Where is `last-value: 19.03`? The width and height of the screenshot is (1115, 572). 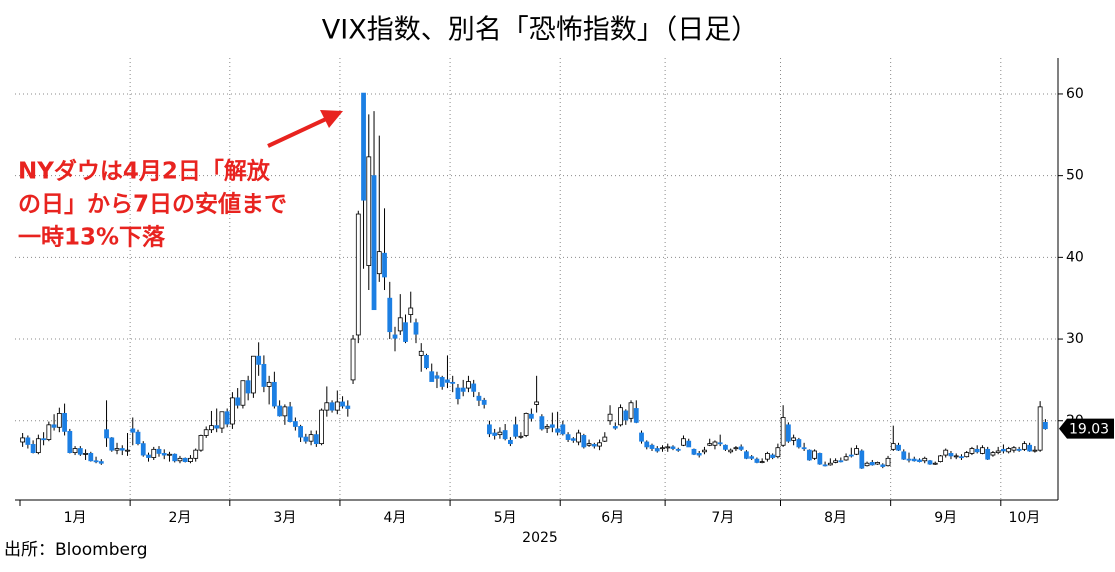
last-value: 19.03 is located at coordinates (1086, 428).